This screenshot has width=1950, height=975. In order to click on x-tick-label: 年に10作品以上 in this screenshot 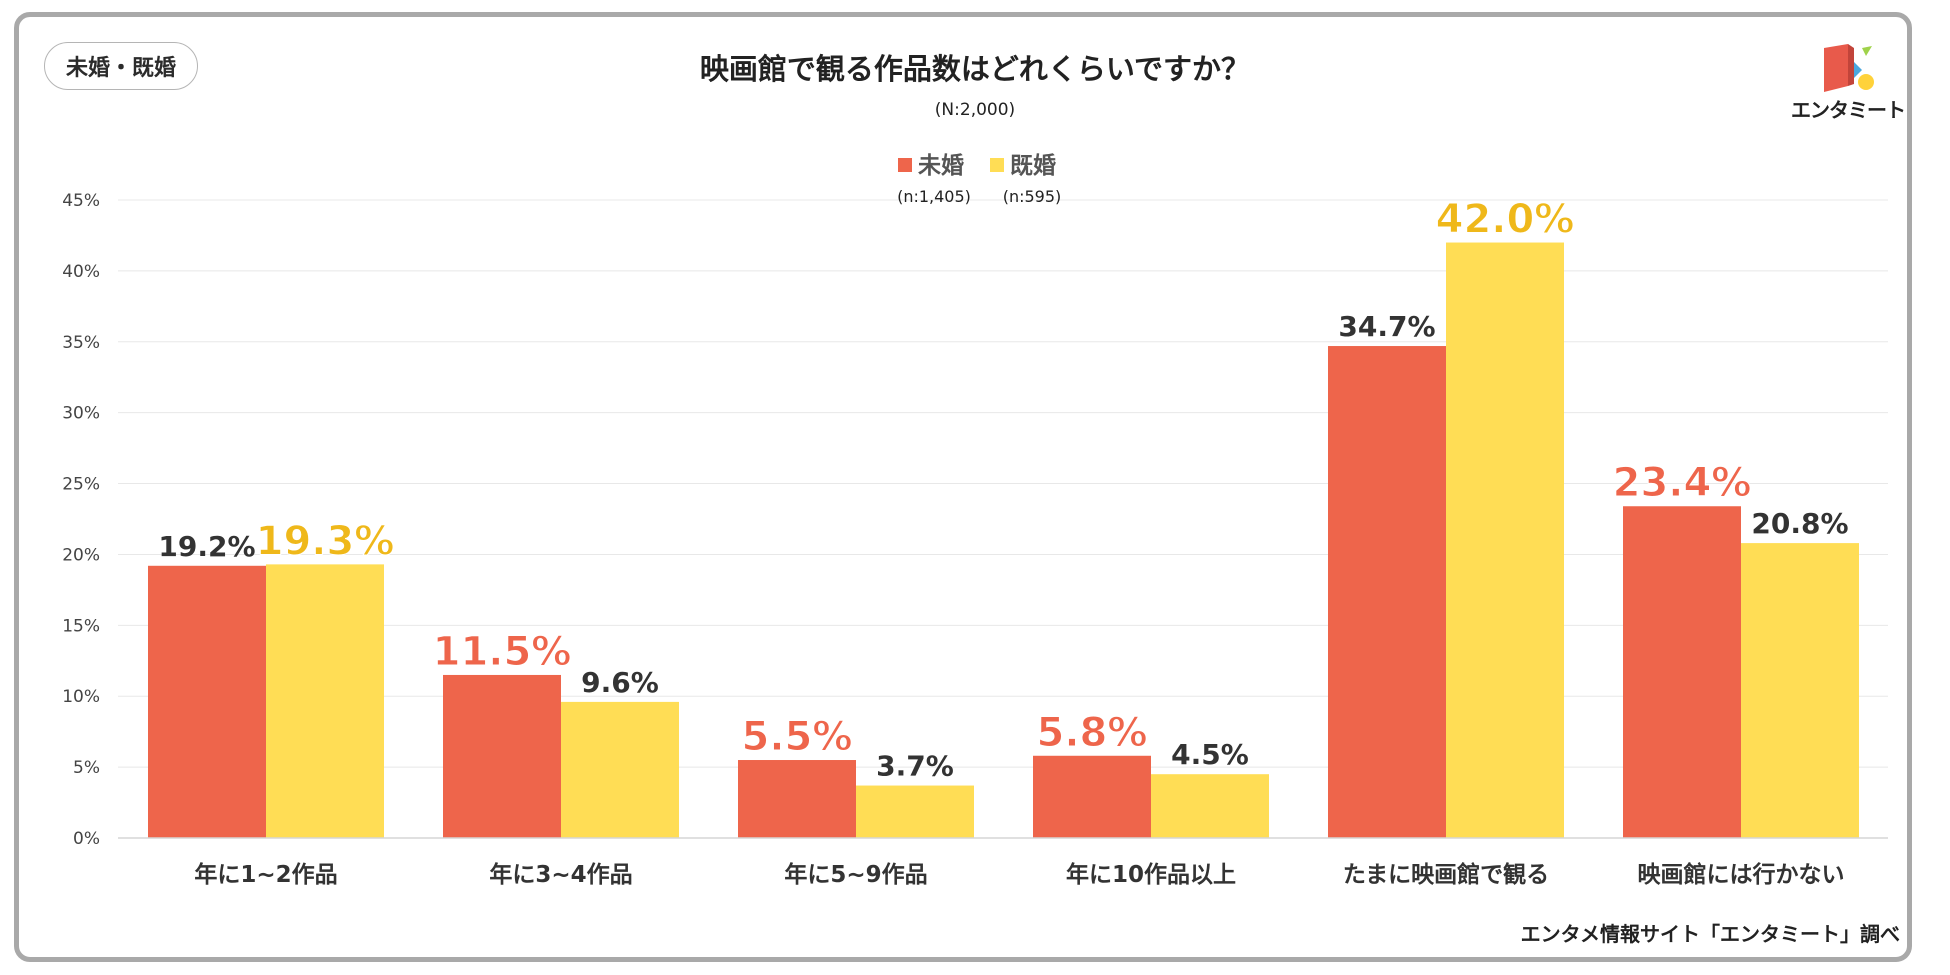, I will do `click(1151, 874)`.